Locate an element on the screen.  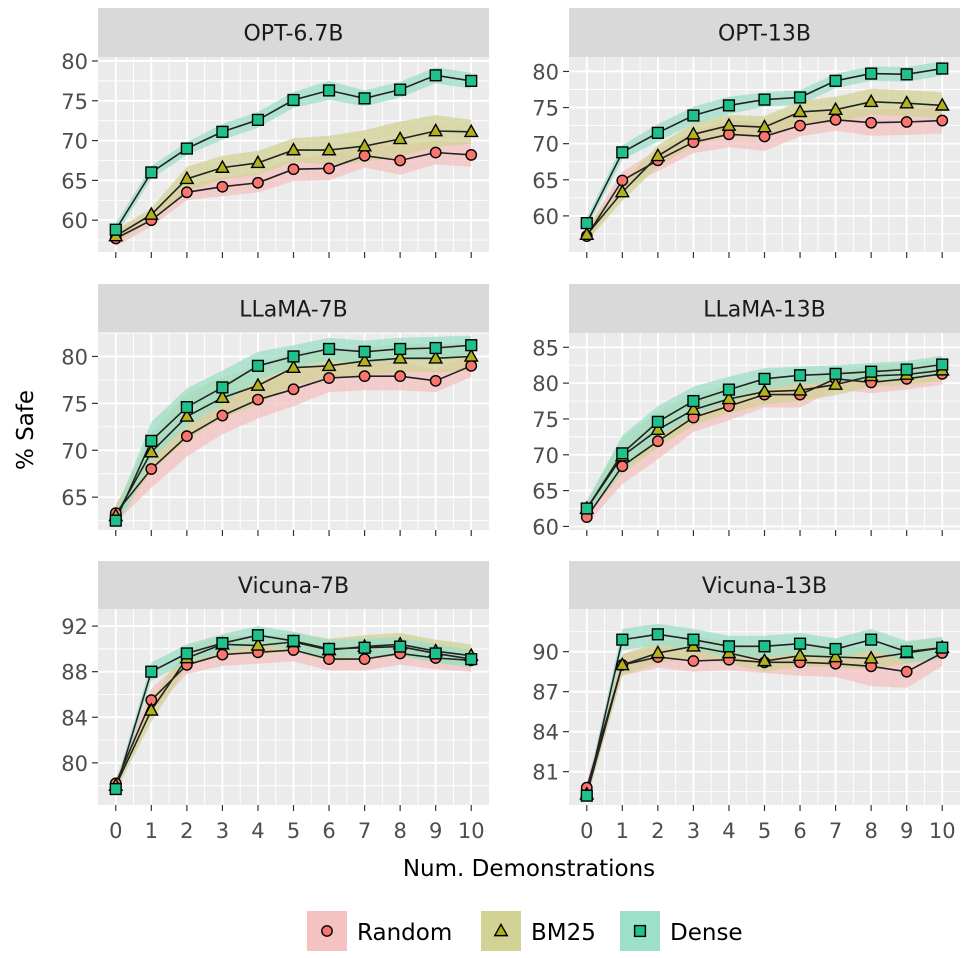
panel-title: LLaMA-13B is located at coordinates (764, 310).